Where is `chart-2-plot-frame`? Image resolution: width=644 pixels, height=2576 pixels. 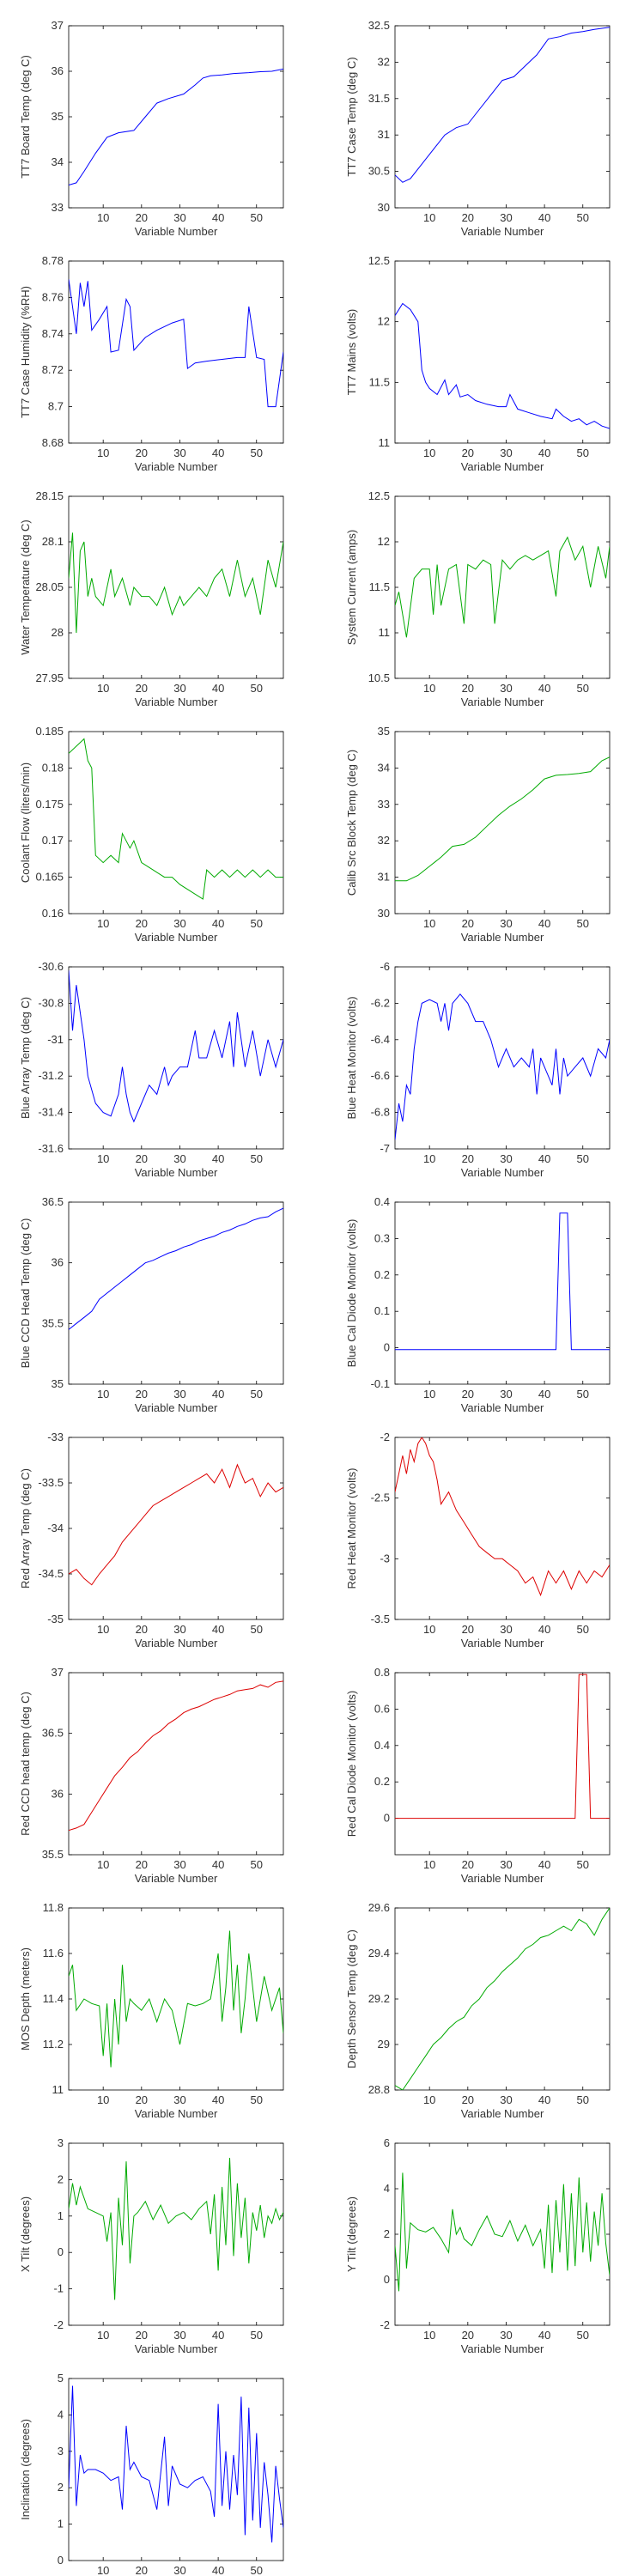
chart-2-plot-frame is located at coordinates (503, 117).